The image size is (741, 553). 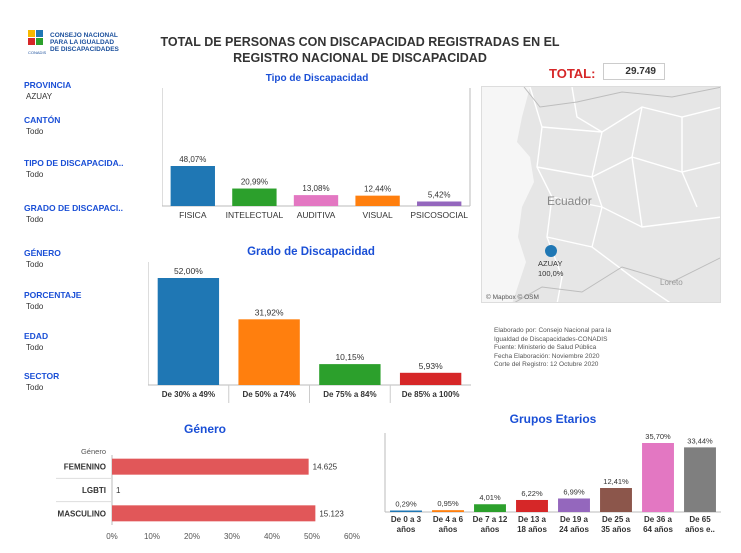 I want to click on logo-line2: PARA LA IGUALDAD, so click(x=82, y=42).